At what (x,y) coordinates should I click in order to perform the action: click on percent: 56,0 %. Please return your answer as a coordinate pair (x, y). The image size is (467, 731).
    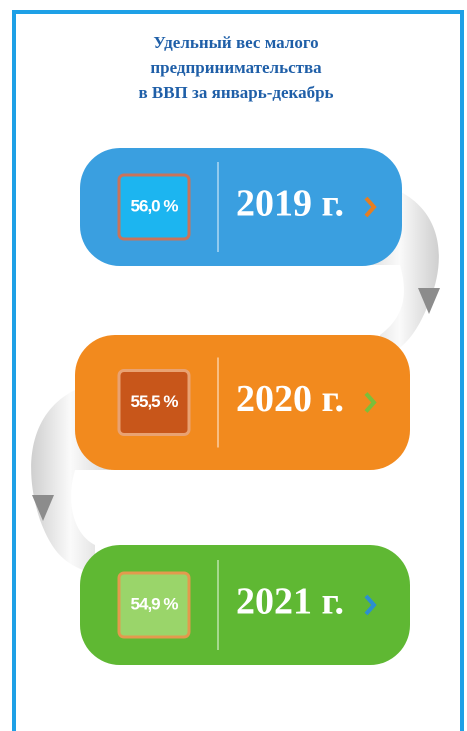
    Looking at the image, I should click on (155, 205).